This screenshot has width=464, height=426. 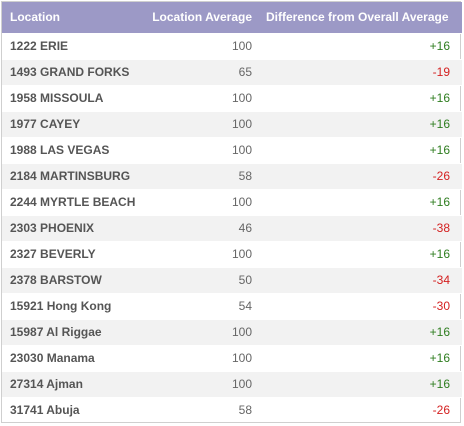 I want to click on location-average-cell: 46, so click(x=199, y=228).